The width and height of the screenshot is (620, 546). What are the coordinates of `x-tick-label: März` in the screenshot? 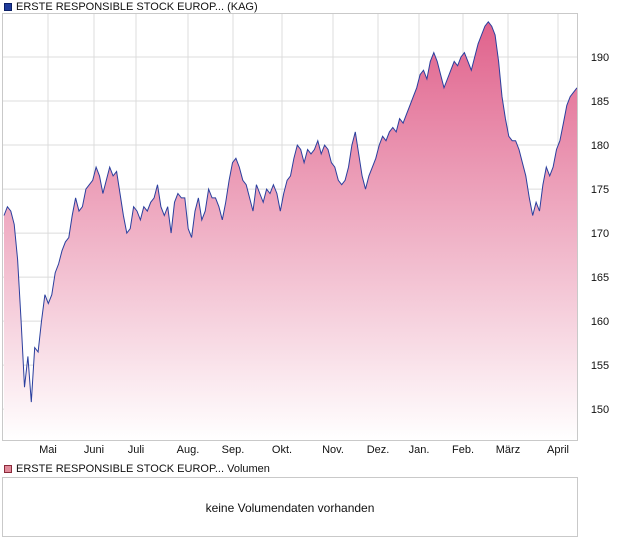 It's located at (508, 450).